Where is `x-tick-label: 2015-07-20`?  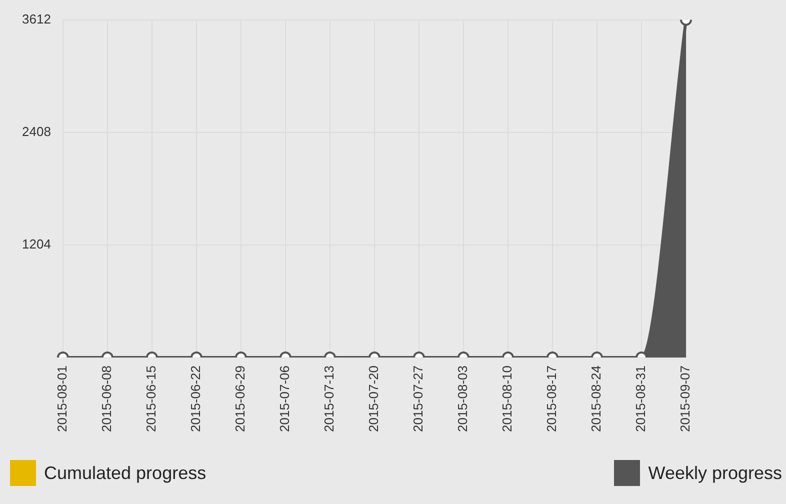
x-tick-label: 2015-07-20 is located at coordinates (374, 399).